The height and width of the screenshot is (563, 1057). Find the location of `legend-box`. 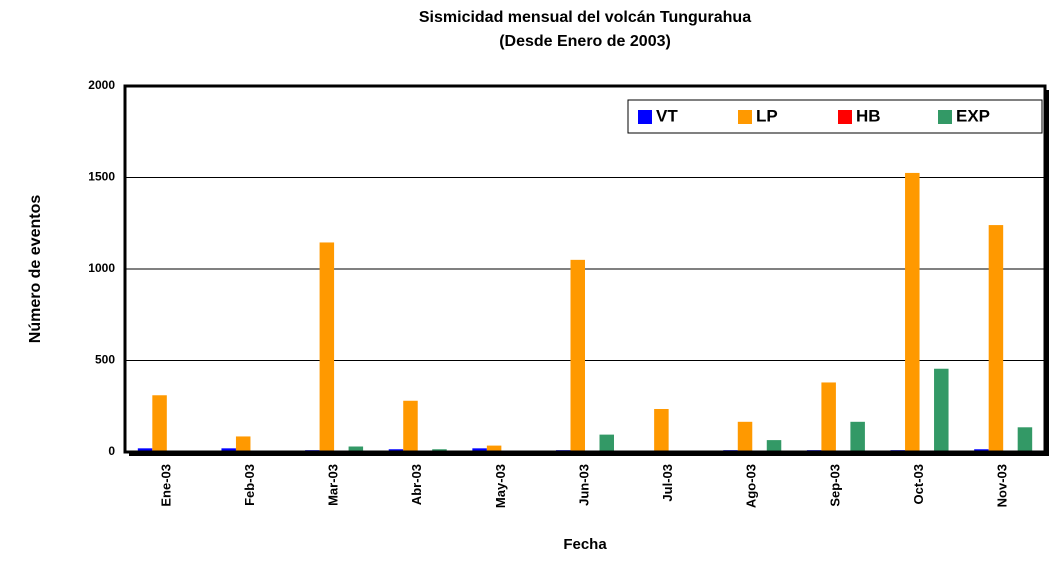

legend-box is located at coordinates (835, 116).